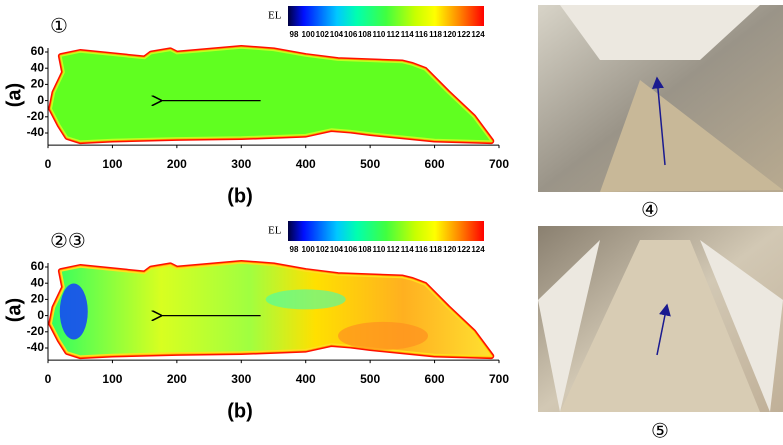 This screenshot has height=445, width=783. I want to click on panel-label: ②③, so click(68, 241).